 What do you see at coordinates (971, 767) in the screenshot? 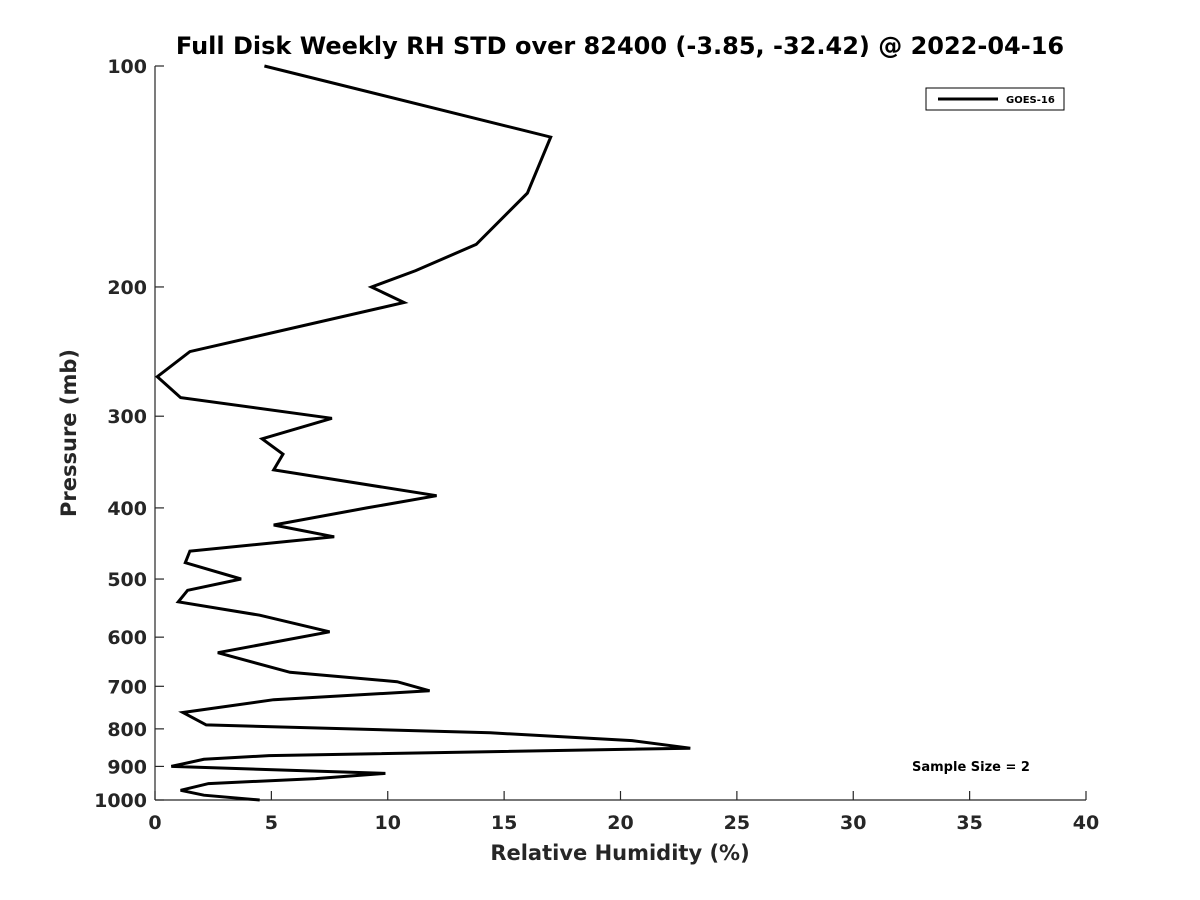
I see `sample-size-annotation: Sample Size = 2` at bounding box center [971, 767].